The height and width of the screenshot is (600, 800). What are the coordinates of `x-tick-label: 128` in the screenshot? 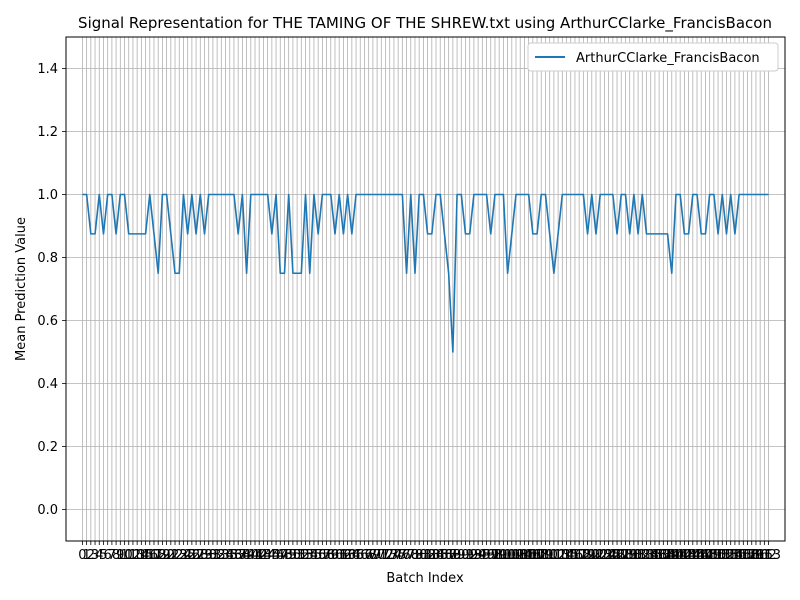 It's located at (621, 555).